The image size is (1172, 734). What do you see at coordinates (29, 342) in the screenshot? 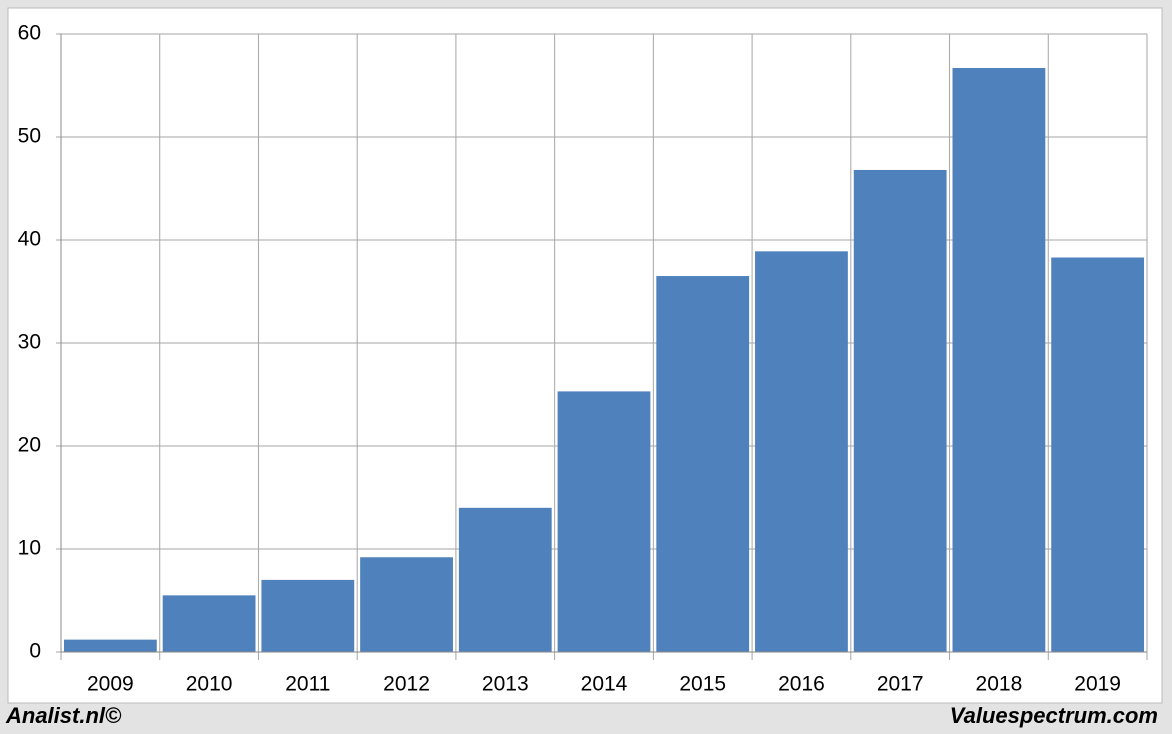
I see `y-tick-label: 30` at bounding box center [29, 342].